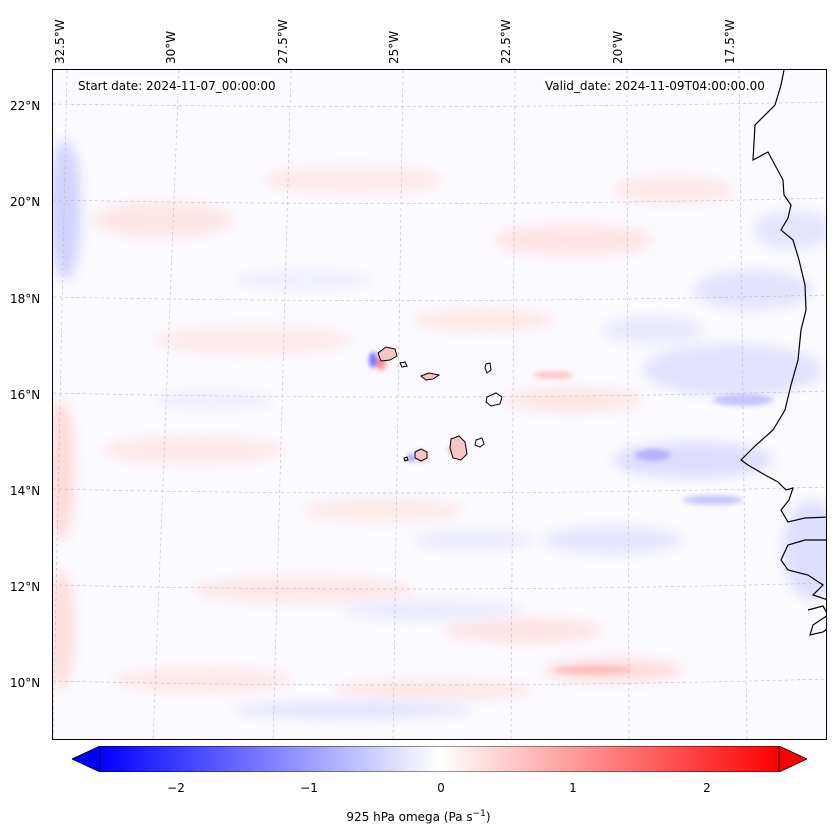  What do you see at coordinates (387, 354) in the screenshot?
I see `island-santo-antao` at bounding box center [387, 354].